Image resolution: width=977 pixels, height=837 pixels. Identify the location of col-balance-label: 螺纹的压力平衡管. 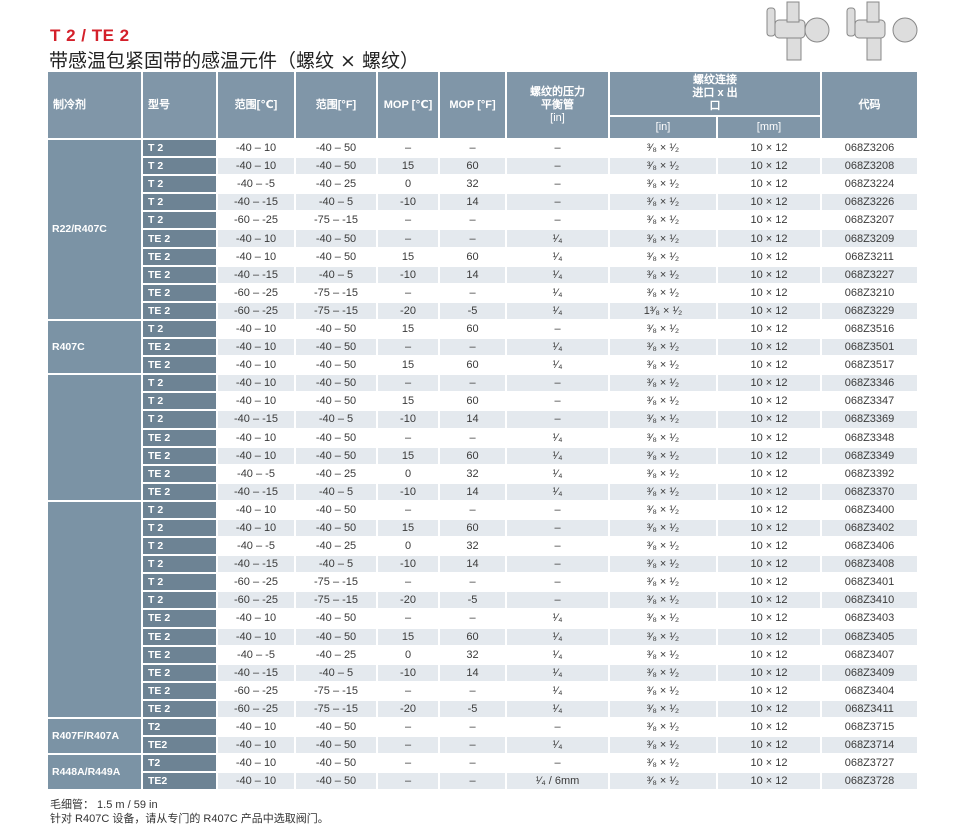
(557, 98).